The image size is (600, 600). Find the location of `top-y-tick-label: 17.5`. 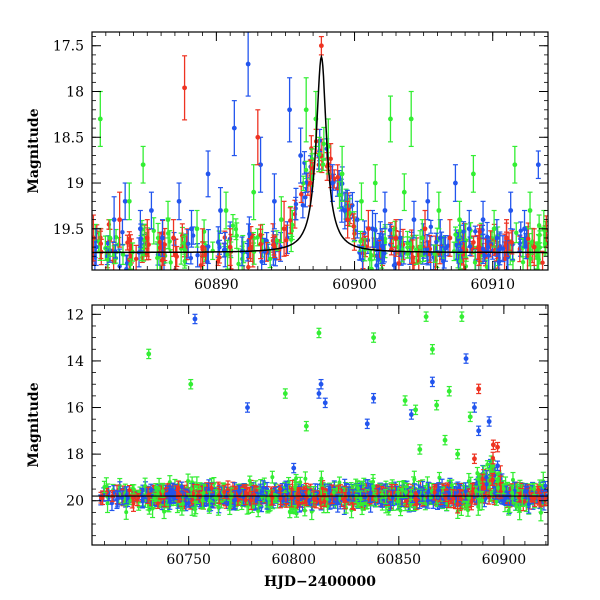

top-y-tick-label: 17.5 is located at coordinates (68, 47).